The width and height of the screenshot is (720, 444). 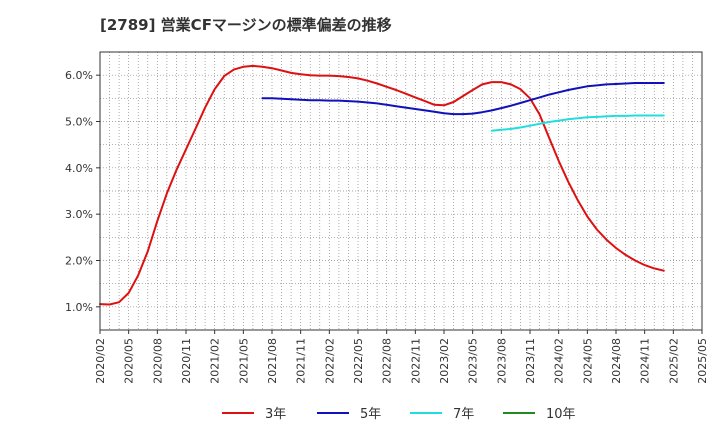 I want to click on y-tick-label: 2.0%, so click(x=79, y=261).